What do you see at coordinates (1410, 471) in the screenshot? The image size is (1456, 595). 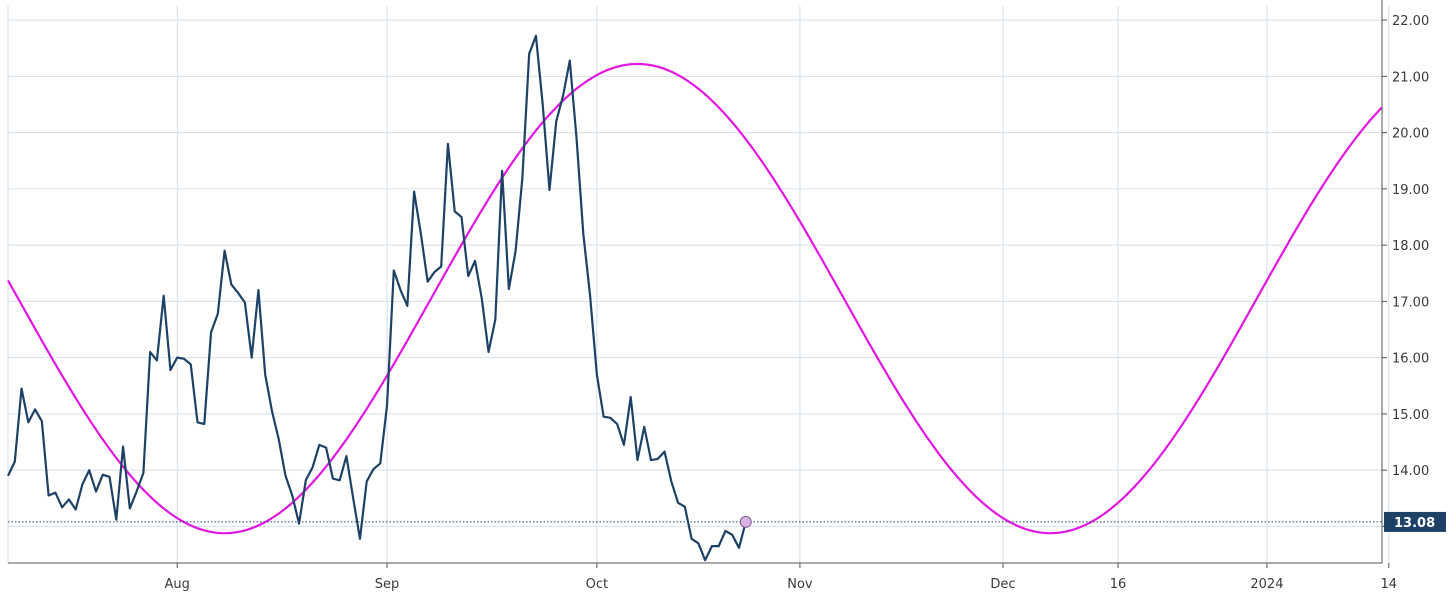 I see `y-tick-label: 14.00` at bounding box center [1410, 471].